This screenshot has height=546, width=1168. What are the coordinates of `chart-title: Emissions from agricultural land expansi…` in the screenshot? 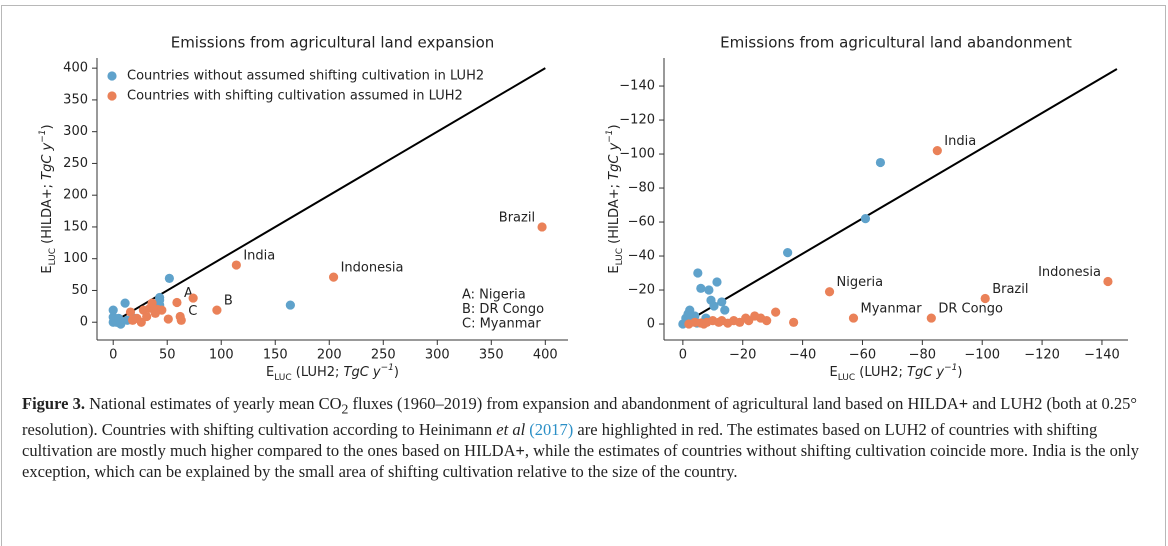 It's located at (333, 43).